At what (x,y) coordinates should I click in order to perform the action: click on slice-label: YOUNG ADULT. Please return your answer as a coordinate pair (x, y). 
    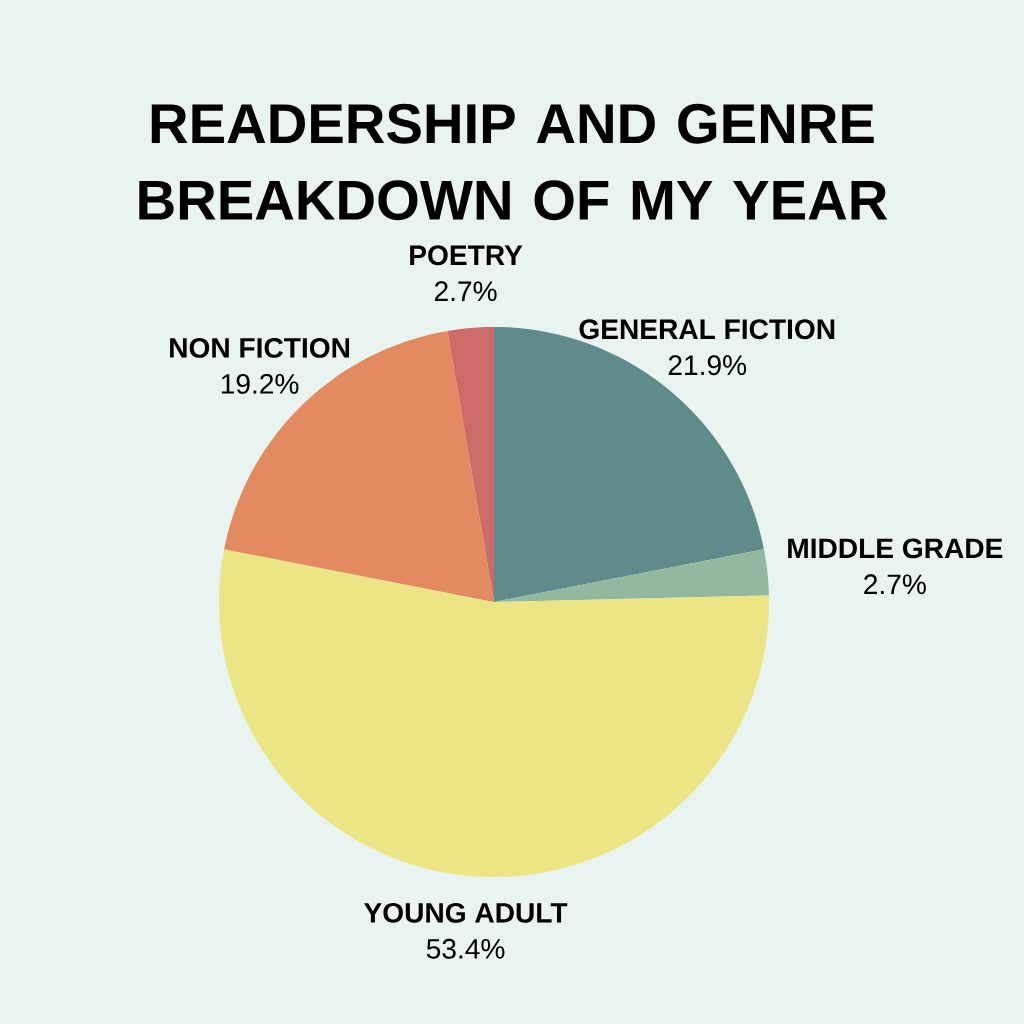
    Looking at the image, I should click on (466, 912).